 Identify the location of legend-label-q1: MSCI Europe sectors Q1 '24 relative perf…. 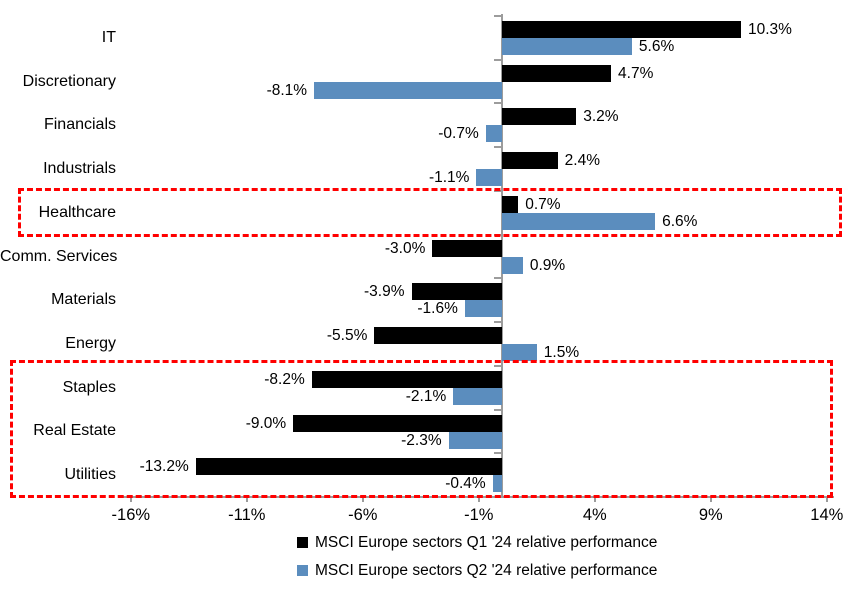
(486, 542).